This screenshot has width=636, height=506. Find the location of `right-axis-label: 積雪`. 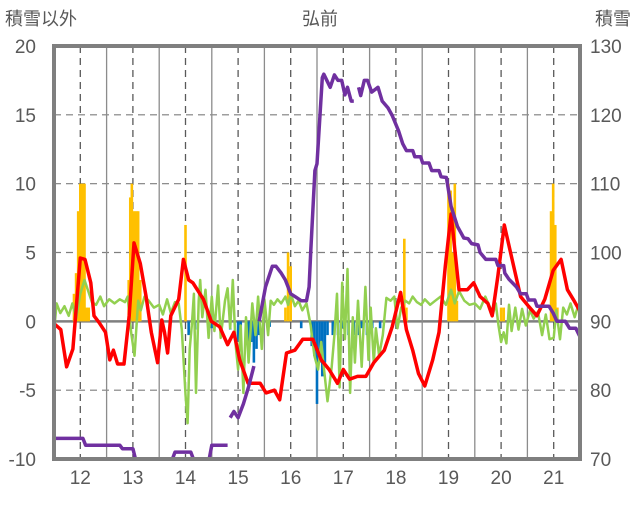

right-axis-label: 積雪 is located at coordinates (613, 19).